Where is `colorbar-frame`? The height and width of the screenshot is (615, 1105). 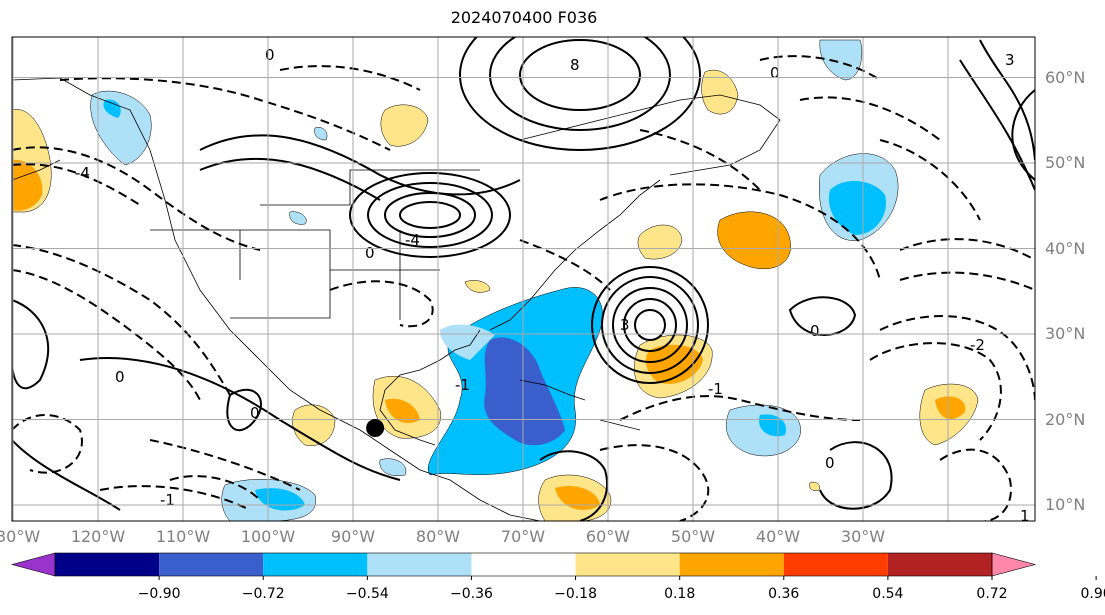
colorbar-frame is located at coordinates (523, 564).